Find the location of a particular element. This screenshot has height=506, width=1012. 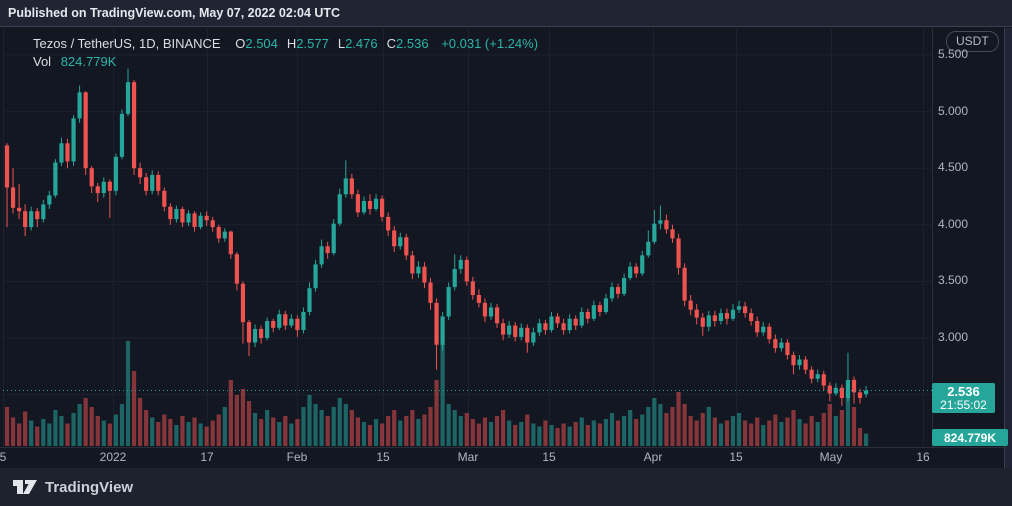

time-tick-label: 17 is located at coordinates (207, 457).